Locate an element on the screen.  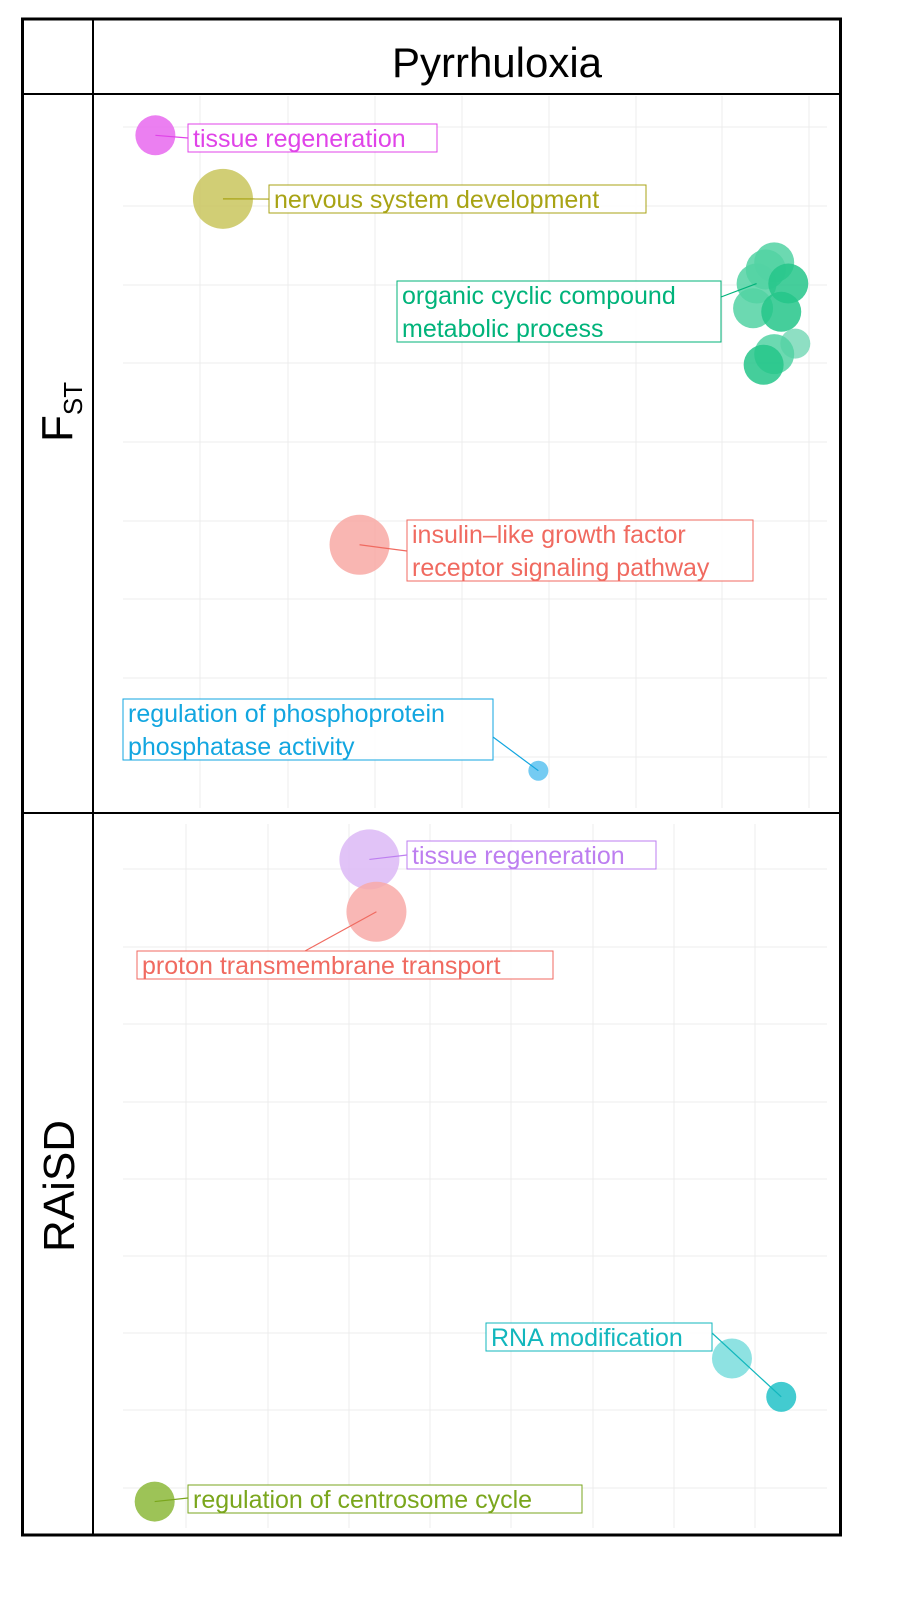
fst-strip-label: FST is located at coordinates (60, 412).